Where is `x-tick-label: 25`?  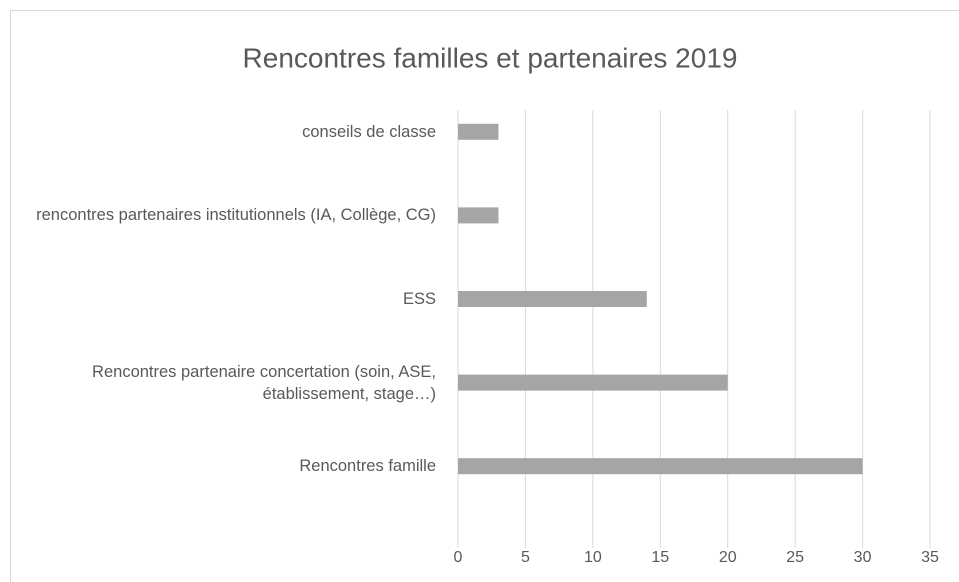 x-tick-label: 25 is located at coordinates (795, 557).